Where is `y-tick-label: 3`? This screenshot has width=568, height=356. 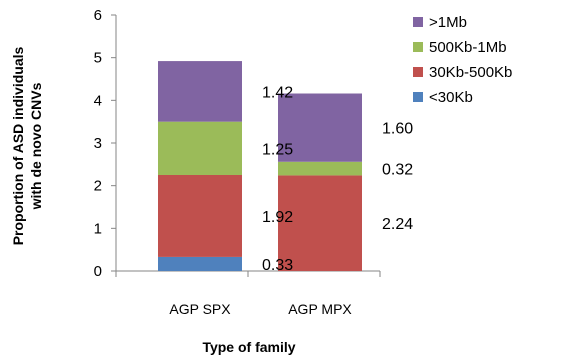
y-tick-label: 3 is located at coordinates (98, 143).